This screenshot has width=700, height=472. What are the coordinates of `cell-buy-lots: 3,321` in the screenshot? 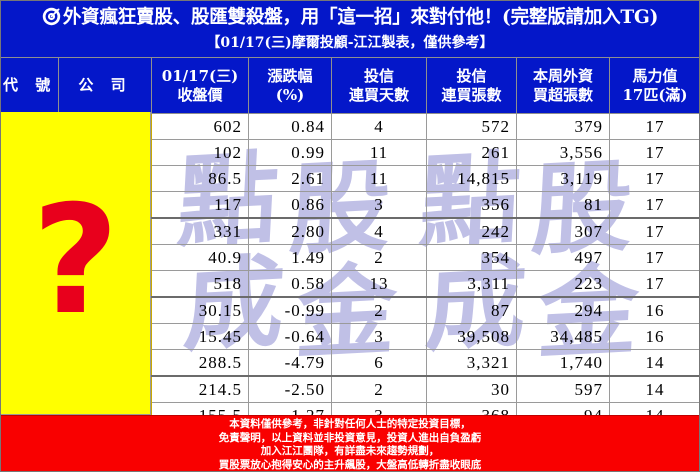 It's located at (471, 363).